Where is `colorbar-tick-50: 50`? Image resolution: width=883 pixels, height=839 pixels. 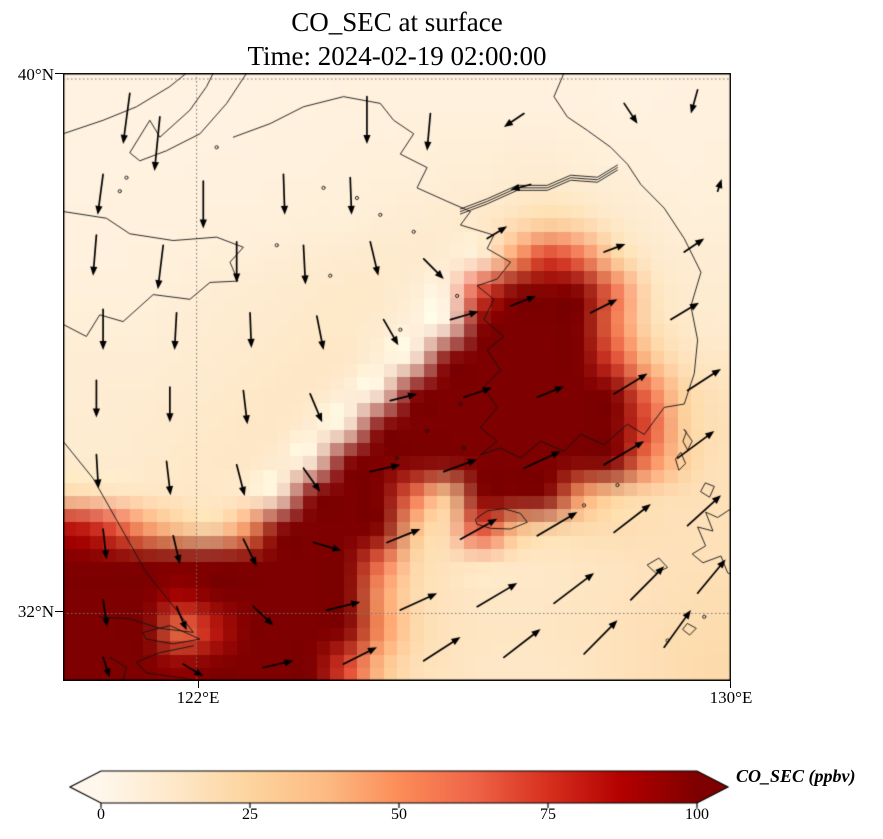 colorbar-tick-50: 50 is located at coordinates (399, 814).